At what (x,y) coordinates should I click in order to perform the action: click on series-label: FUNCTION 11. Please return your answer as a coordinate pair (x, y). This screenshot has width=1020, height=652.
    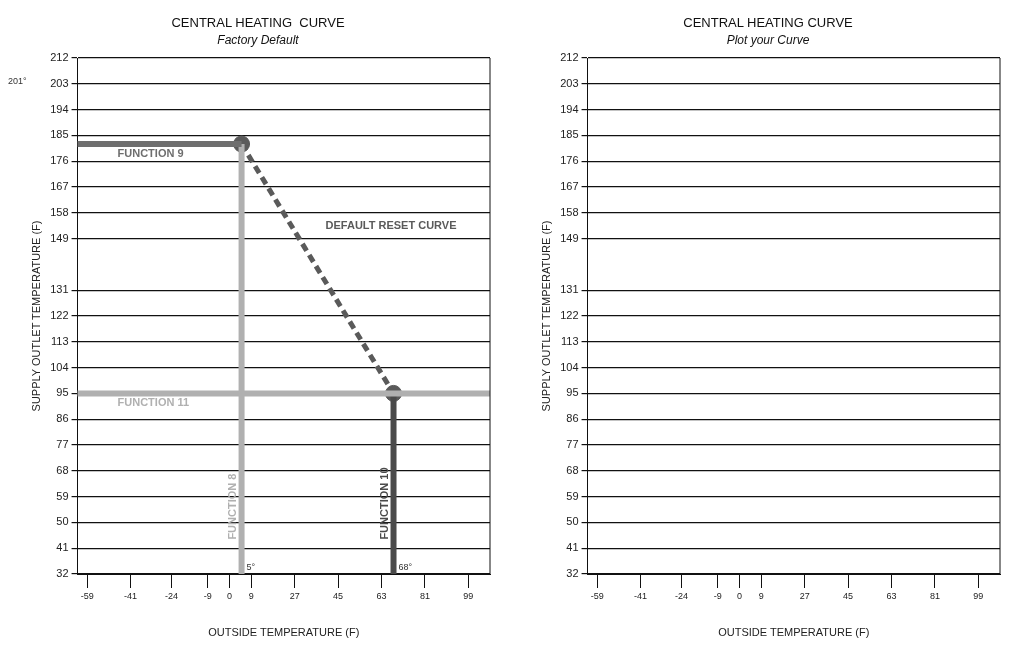
    Looking at the image, I should click on (153, 402).